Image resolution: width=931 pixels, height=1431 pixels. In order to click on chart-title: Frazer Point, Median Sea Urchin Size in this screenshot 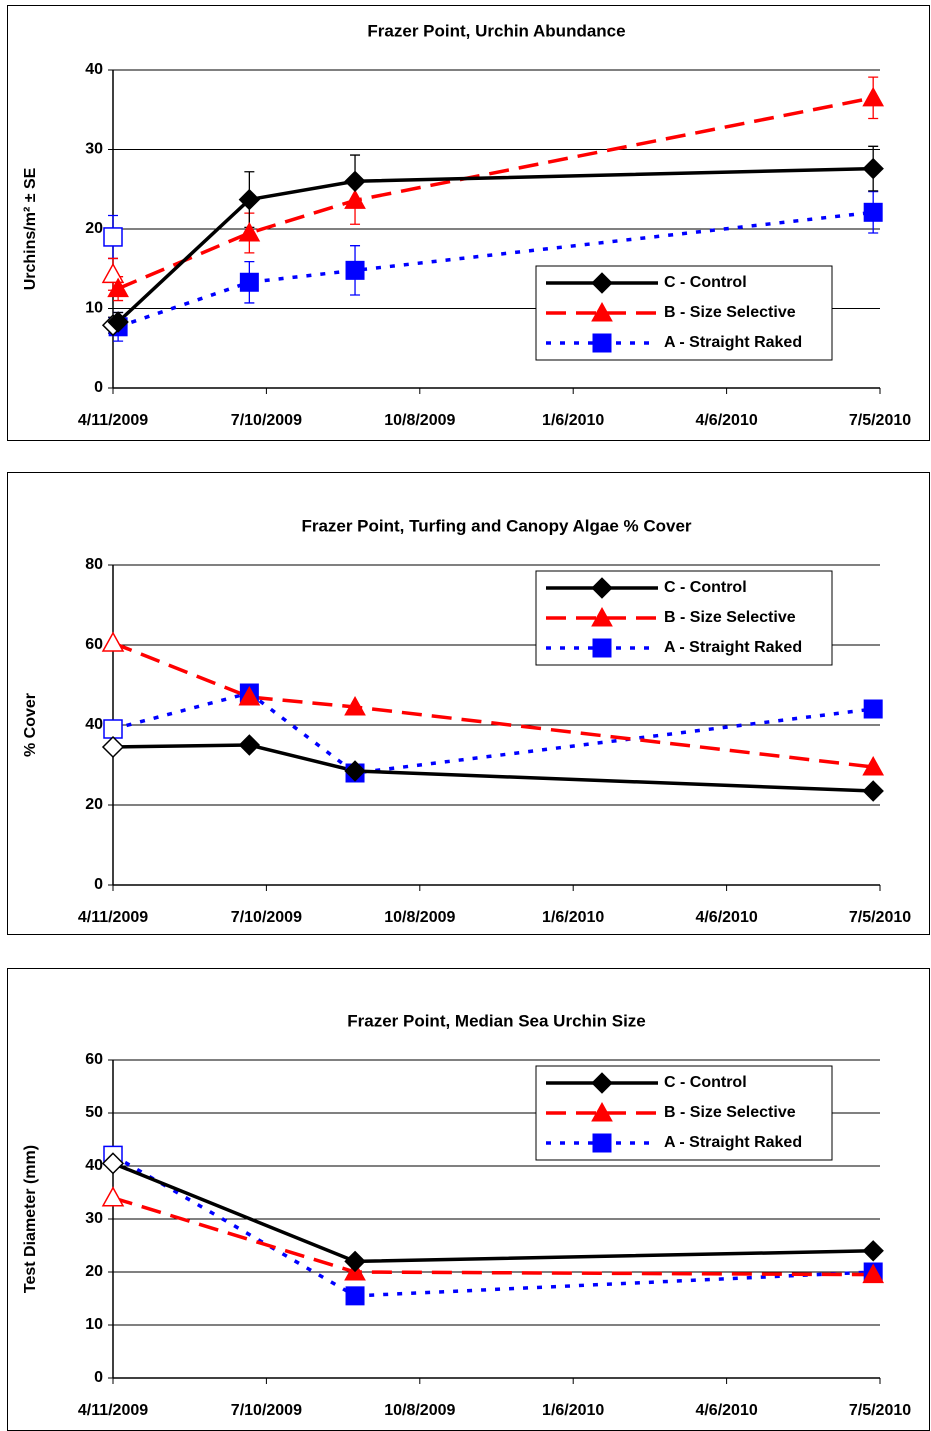, I will do `click(496, 1020)`.